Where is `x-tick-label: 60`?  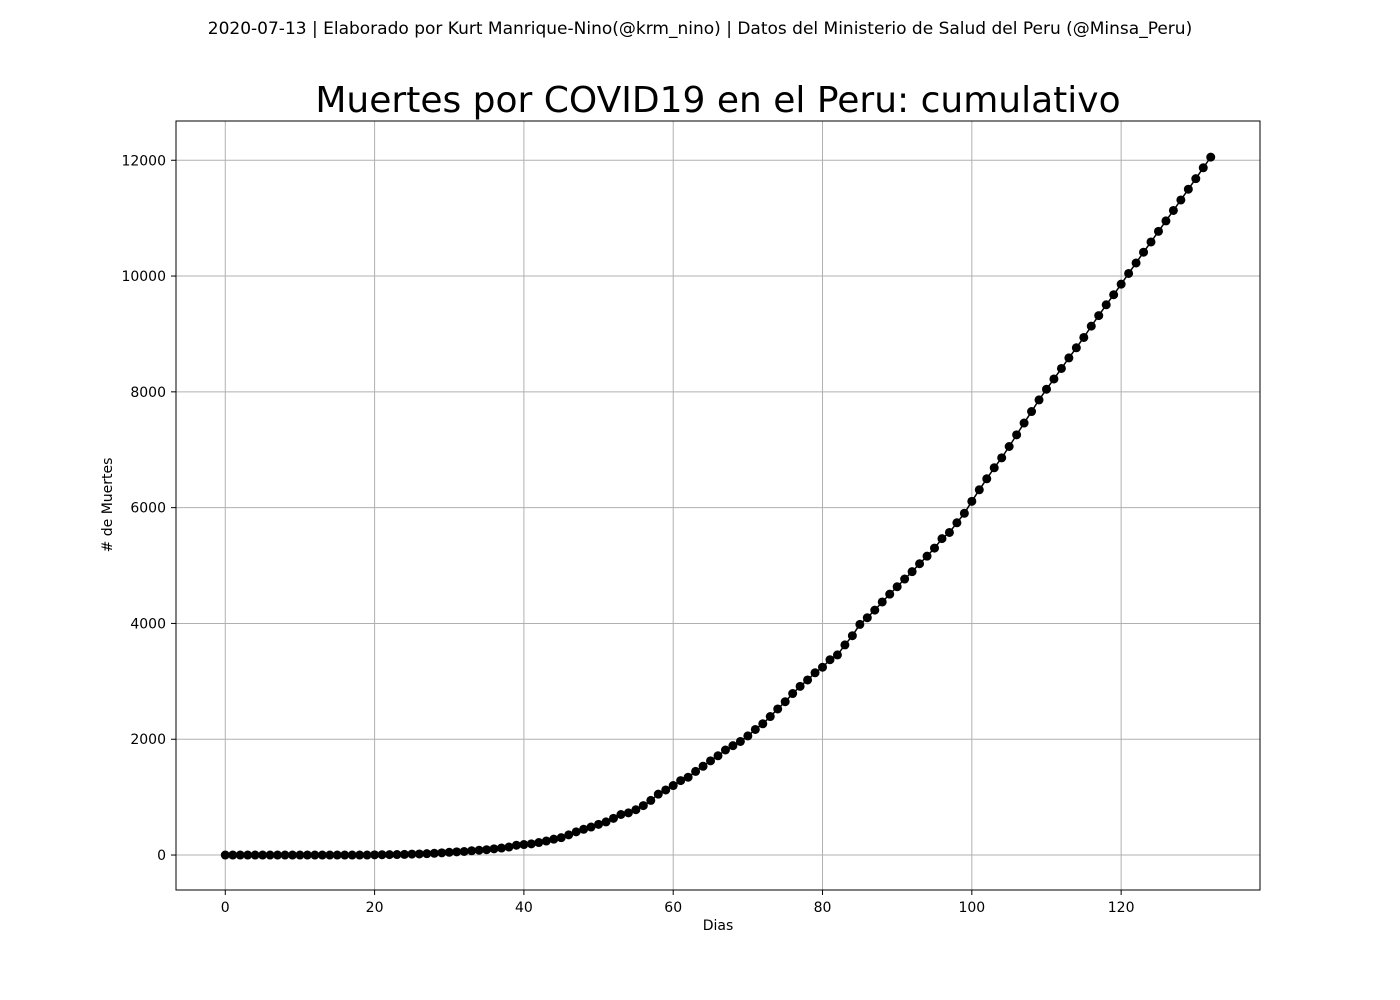 x-tick-label: 60 is located at coordinates (673, 908).